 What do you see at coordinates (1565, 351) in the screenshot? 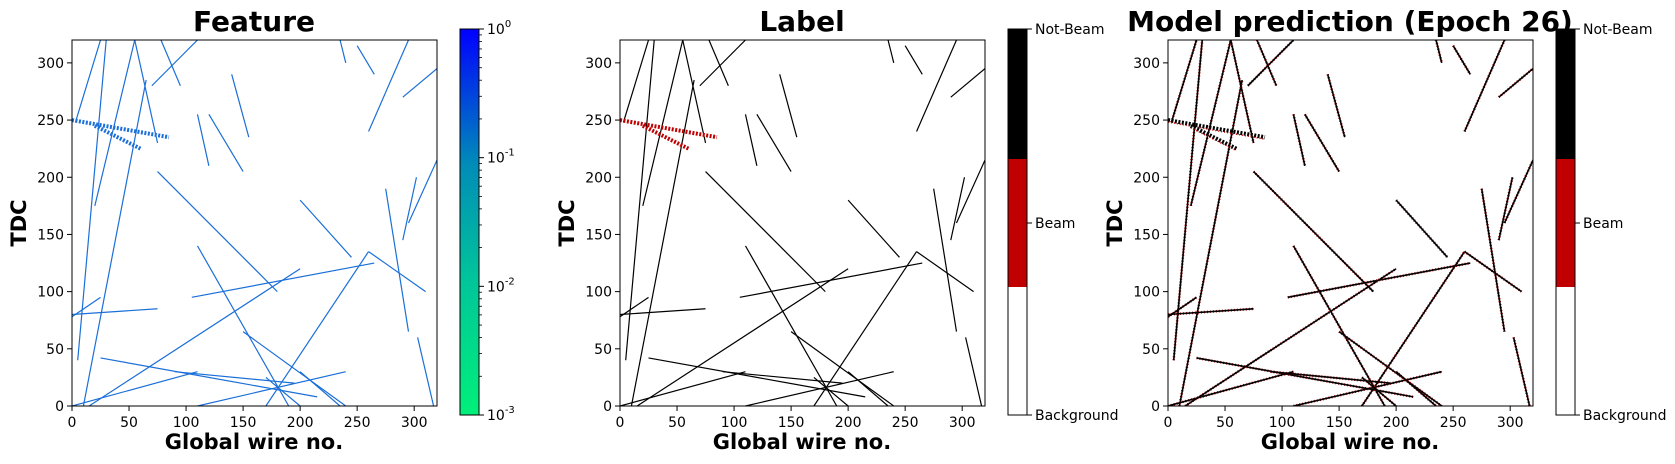
I see `colorbar-background` at bounding box center [1565, 351].